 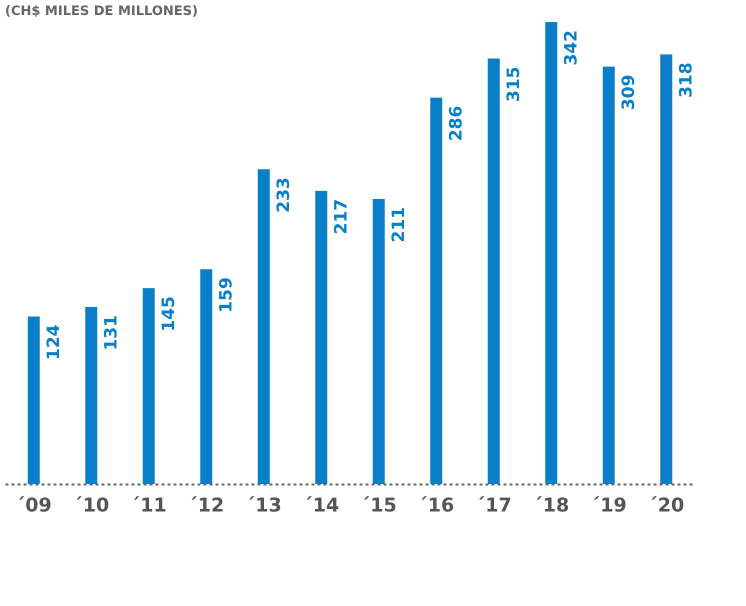 What do you see at coordinates (101, 11) in the screenshot?
I see `chart-title: (CH$ MILES DE MILLONES)` at bounding box center [101, 11].